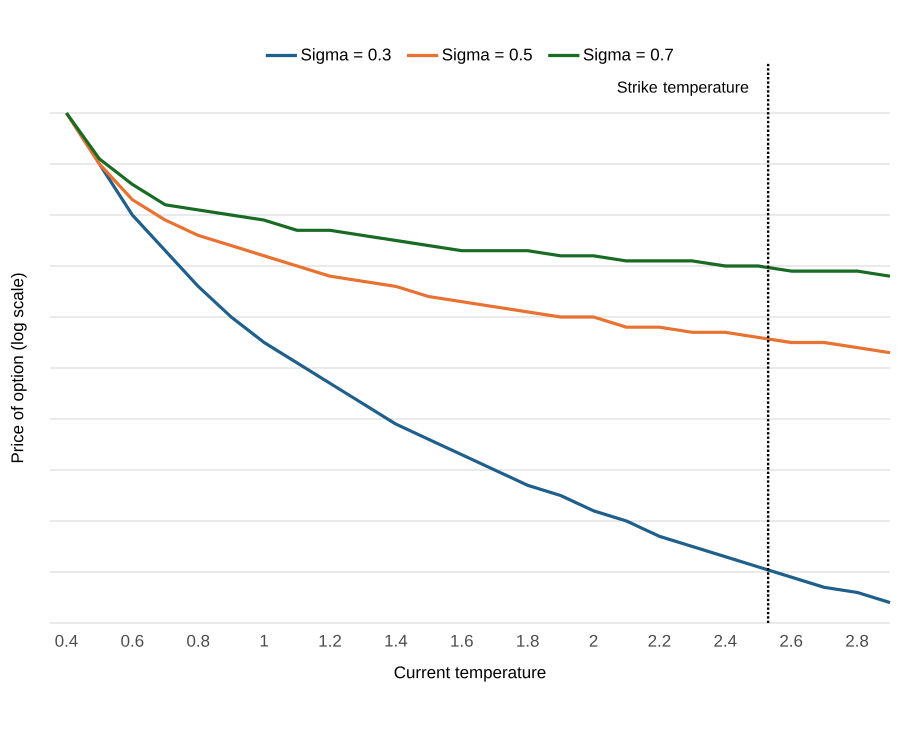 The height and width of the screenshot is (733, 909). Describe the element at coordinates (470, 674) in the screenshot. I see `x-axis-title: Current temperature` at that location.